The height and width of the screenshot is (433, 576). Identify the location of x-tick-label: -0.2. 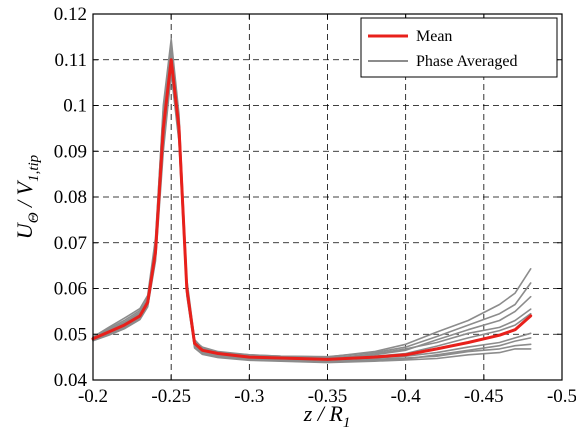
(93, 396).